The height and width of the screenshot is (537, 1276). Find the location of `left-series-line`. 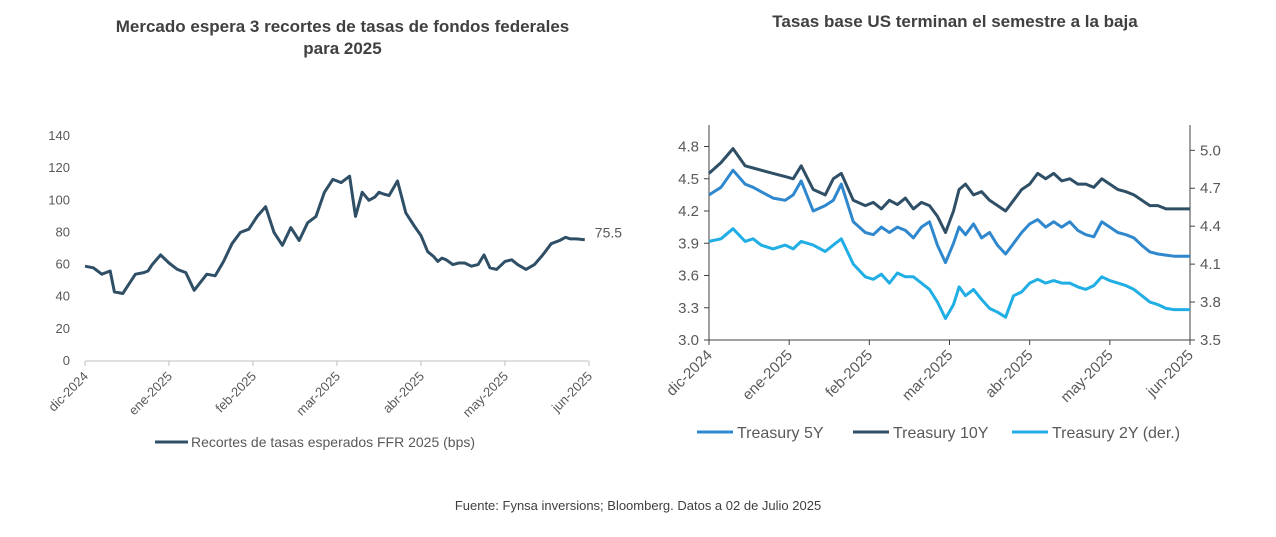

left-series-line is located at coordinates (334, 234).